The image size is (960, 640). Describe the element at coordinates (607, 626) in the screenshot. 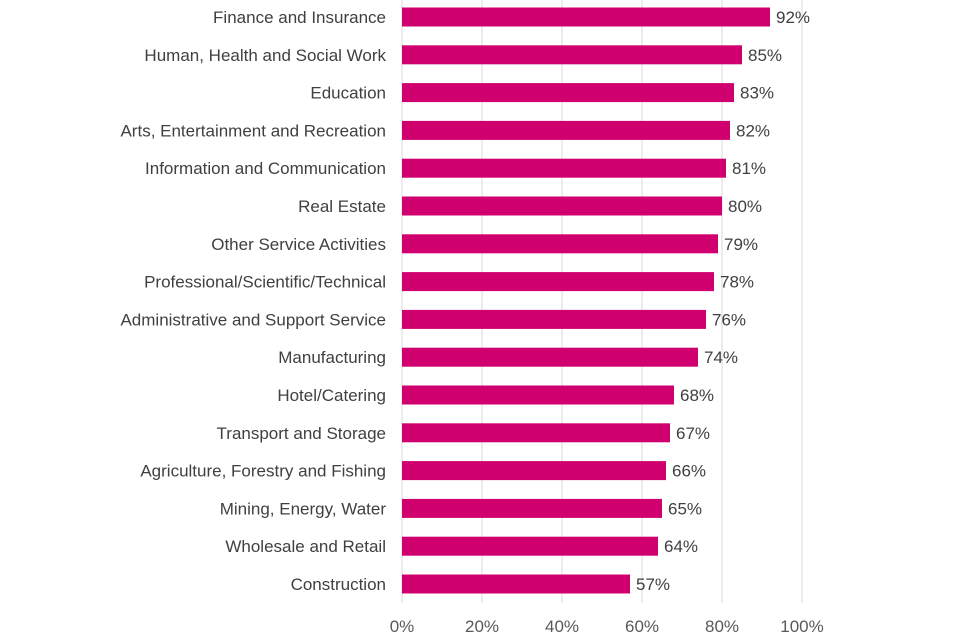

I see `x-axis-tick-labels: 0% 20% 40% 60% 80% 100%` at that location.